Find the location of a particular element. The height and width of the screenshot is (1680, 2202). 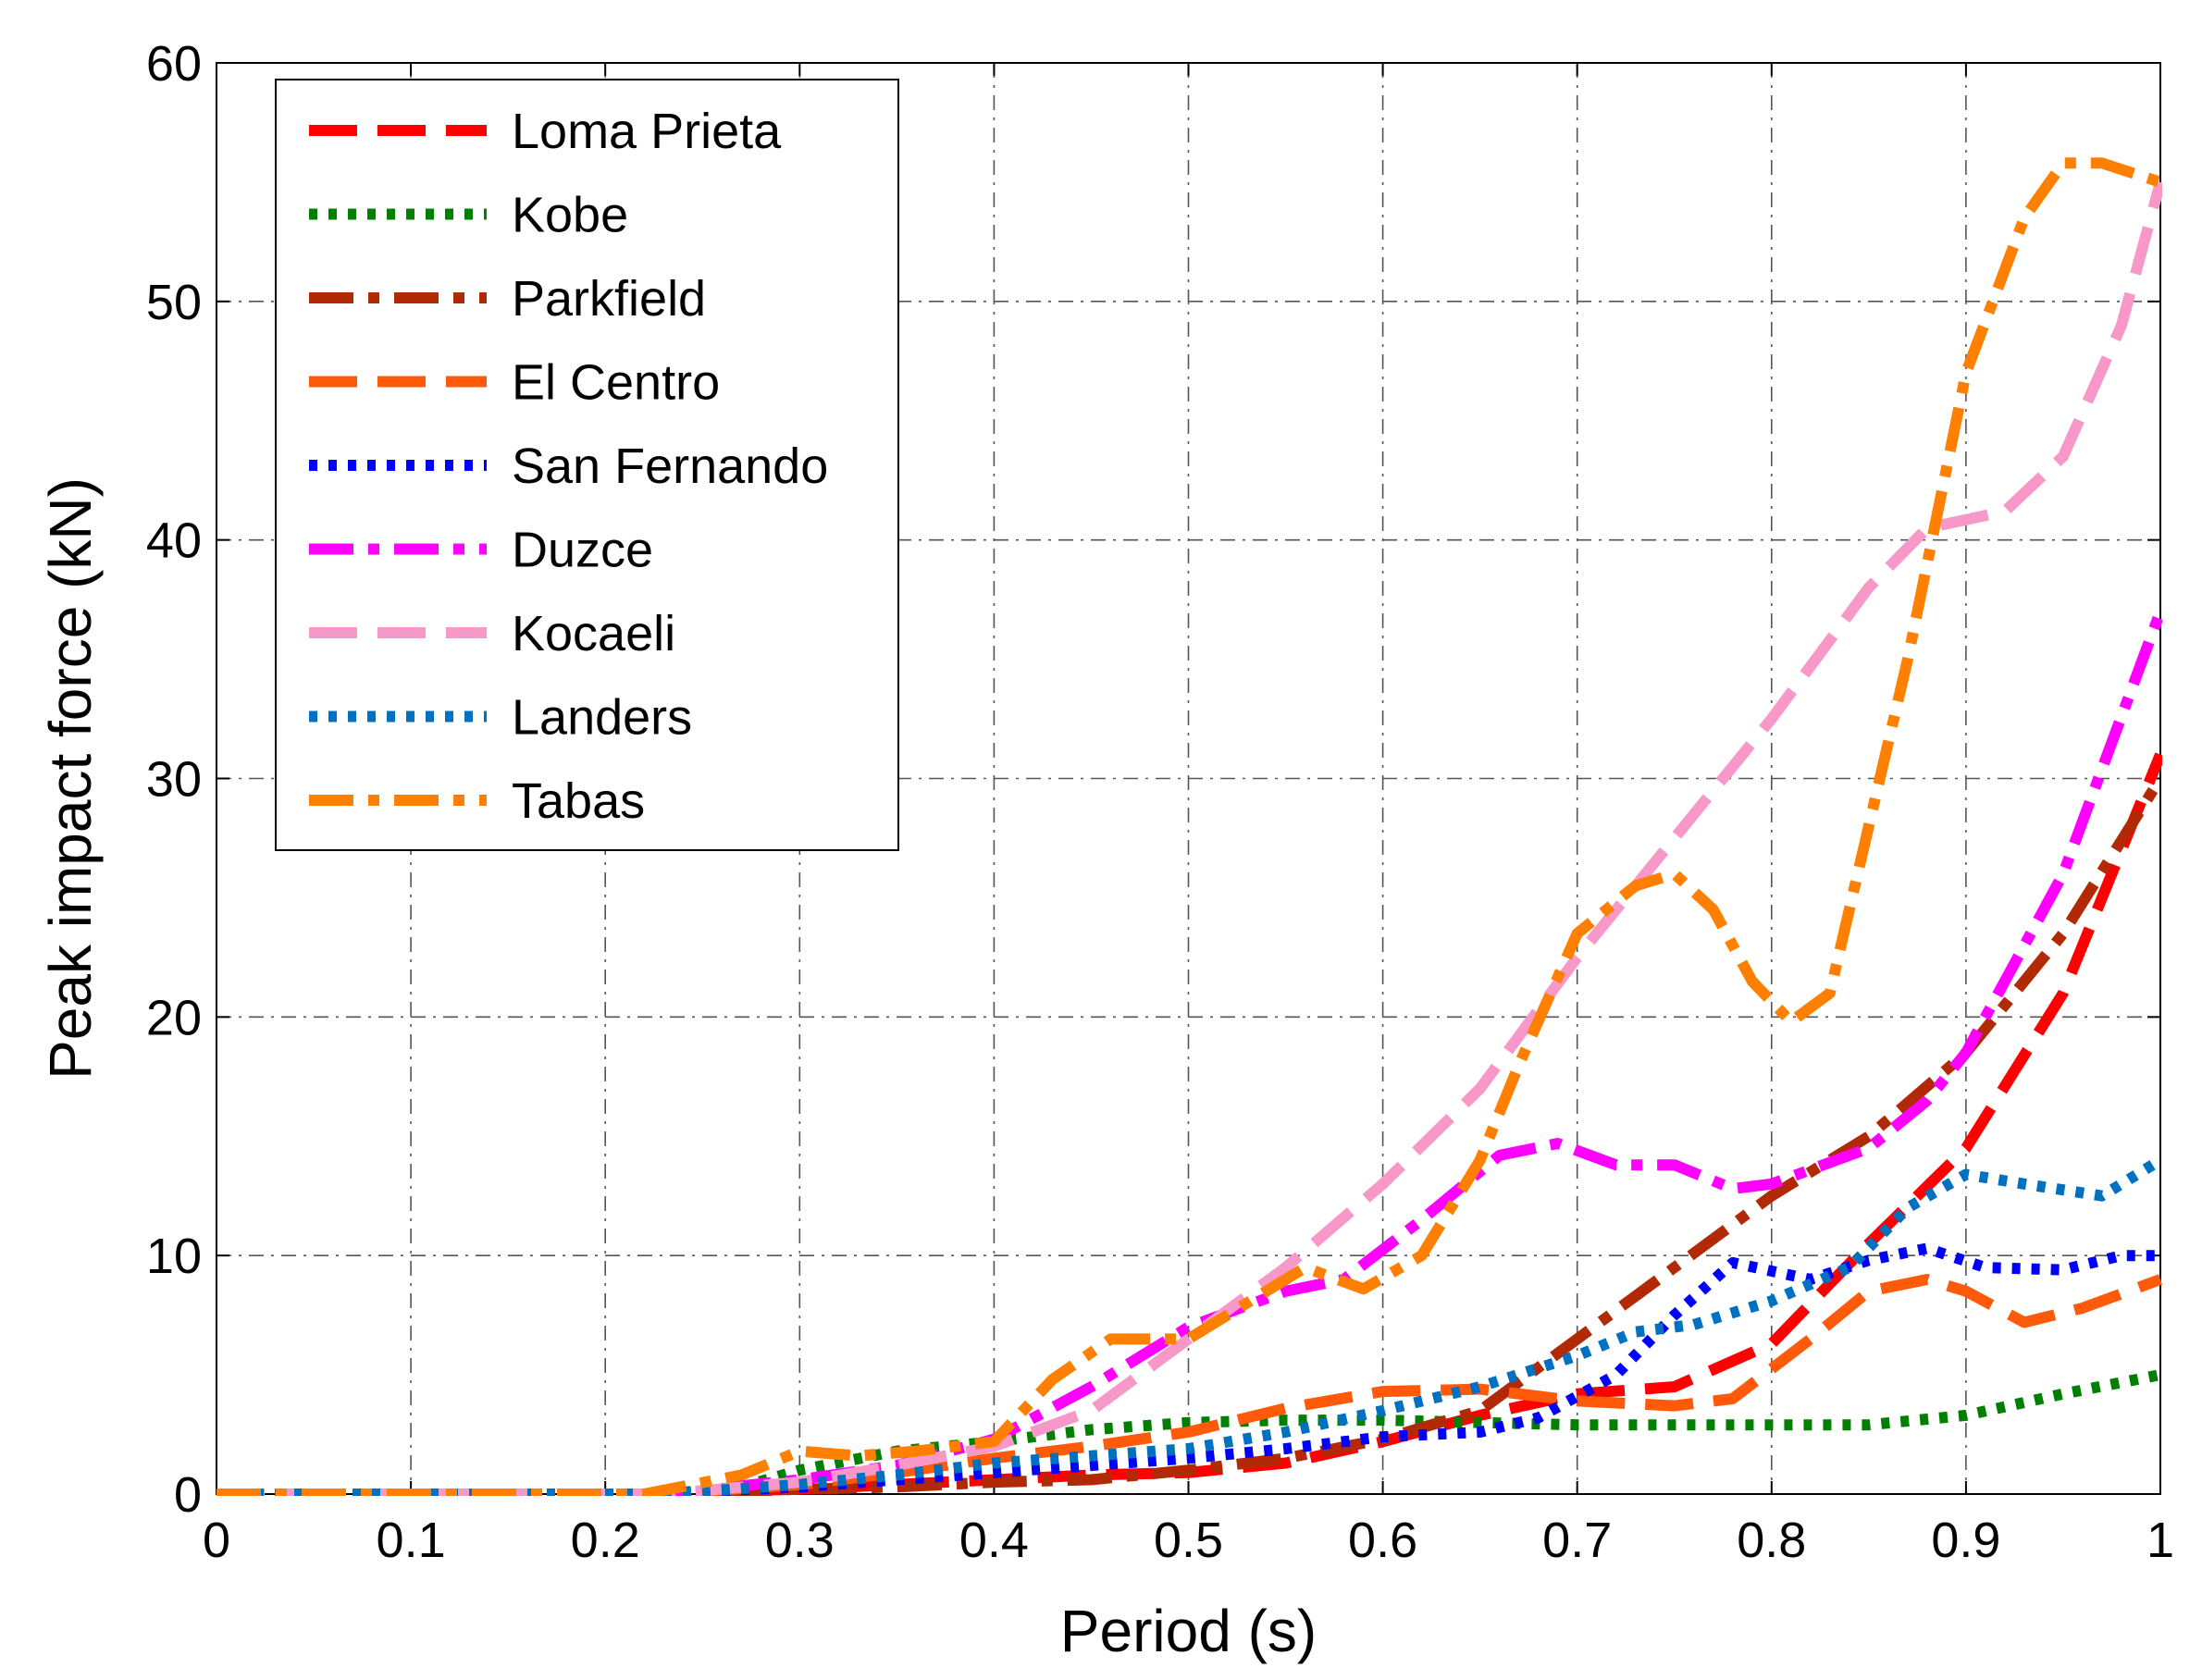

legend-box is located at coordinates (587, 465).